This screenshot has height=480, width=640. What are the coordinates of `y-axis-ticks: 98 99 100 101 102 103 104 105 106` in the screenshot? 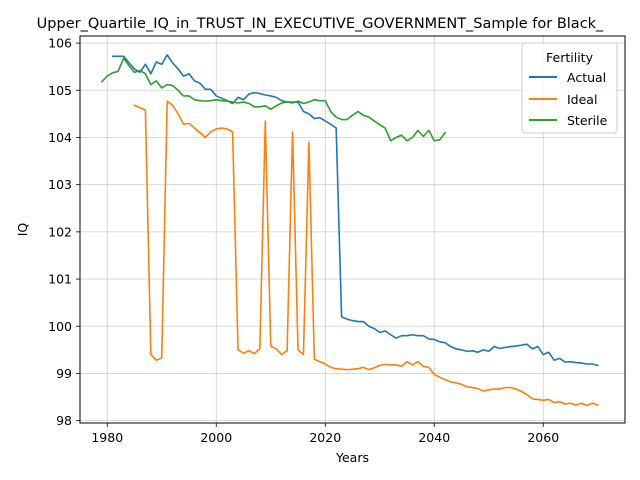 It's located at (64, 232).